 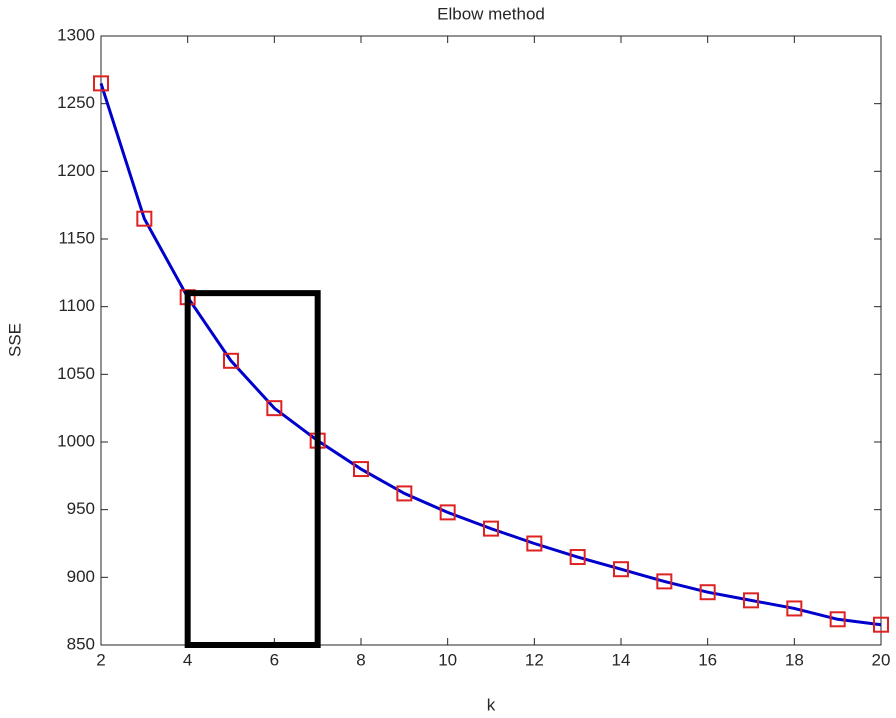 I want to click on x-tick-label: 20, so click(x=881, y=659).